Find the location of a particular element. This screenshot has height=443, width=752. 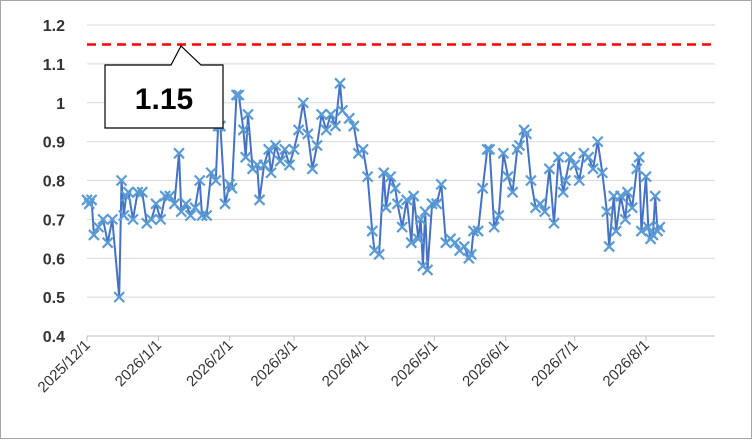

callout-box is located at coordinates (164, 87).